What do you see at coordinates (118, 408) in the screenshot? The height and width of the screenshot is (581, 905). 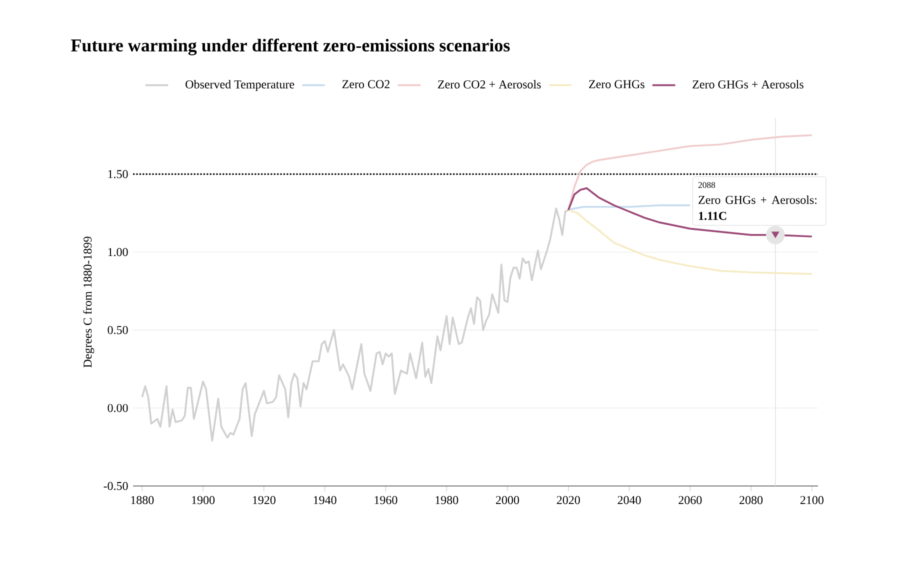 I see `y-tick-label: 0.00` at bounding box center [118, 408].